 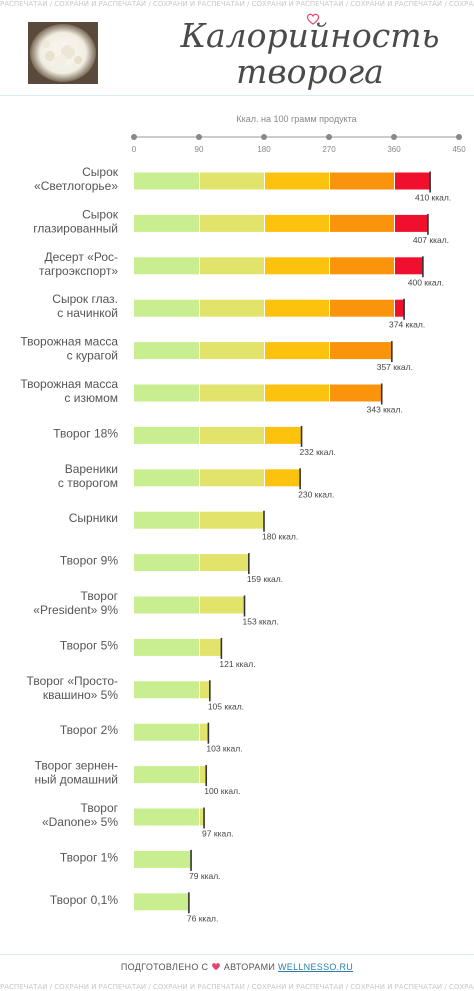 What do you see at coordinates (89, 730) in the screenshot?
I see `category-label: Творог 2%` at bounding box center [89, 730].